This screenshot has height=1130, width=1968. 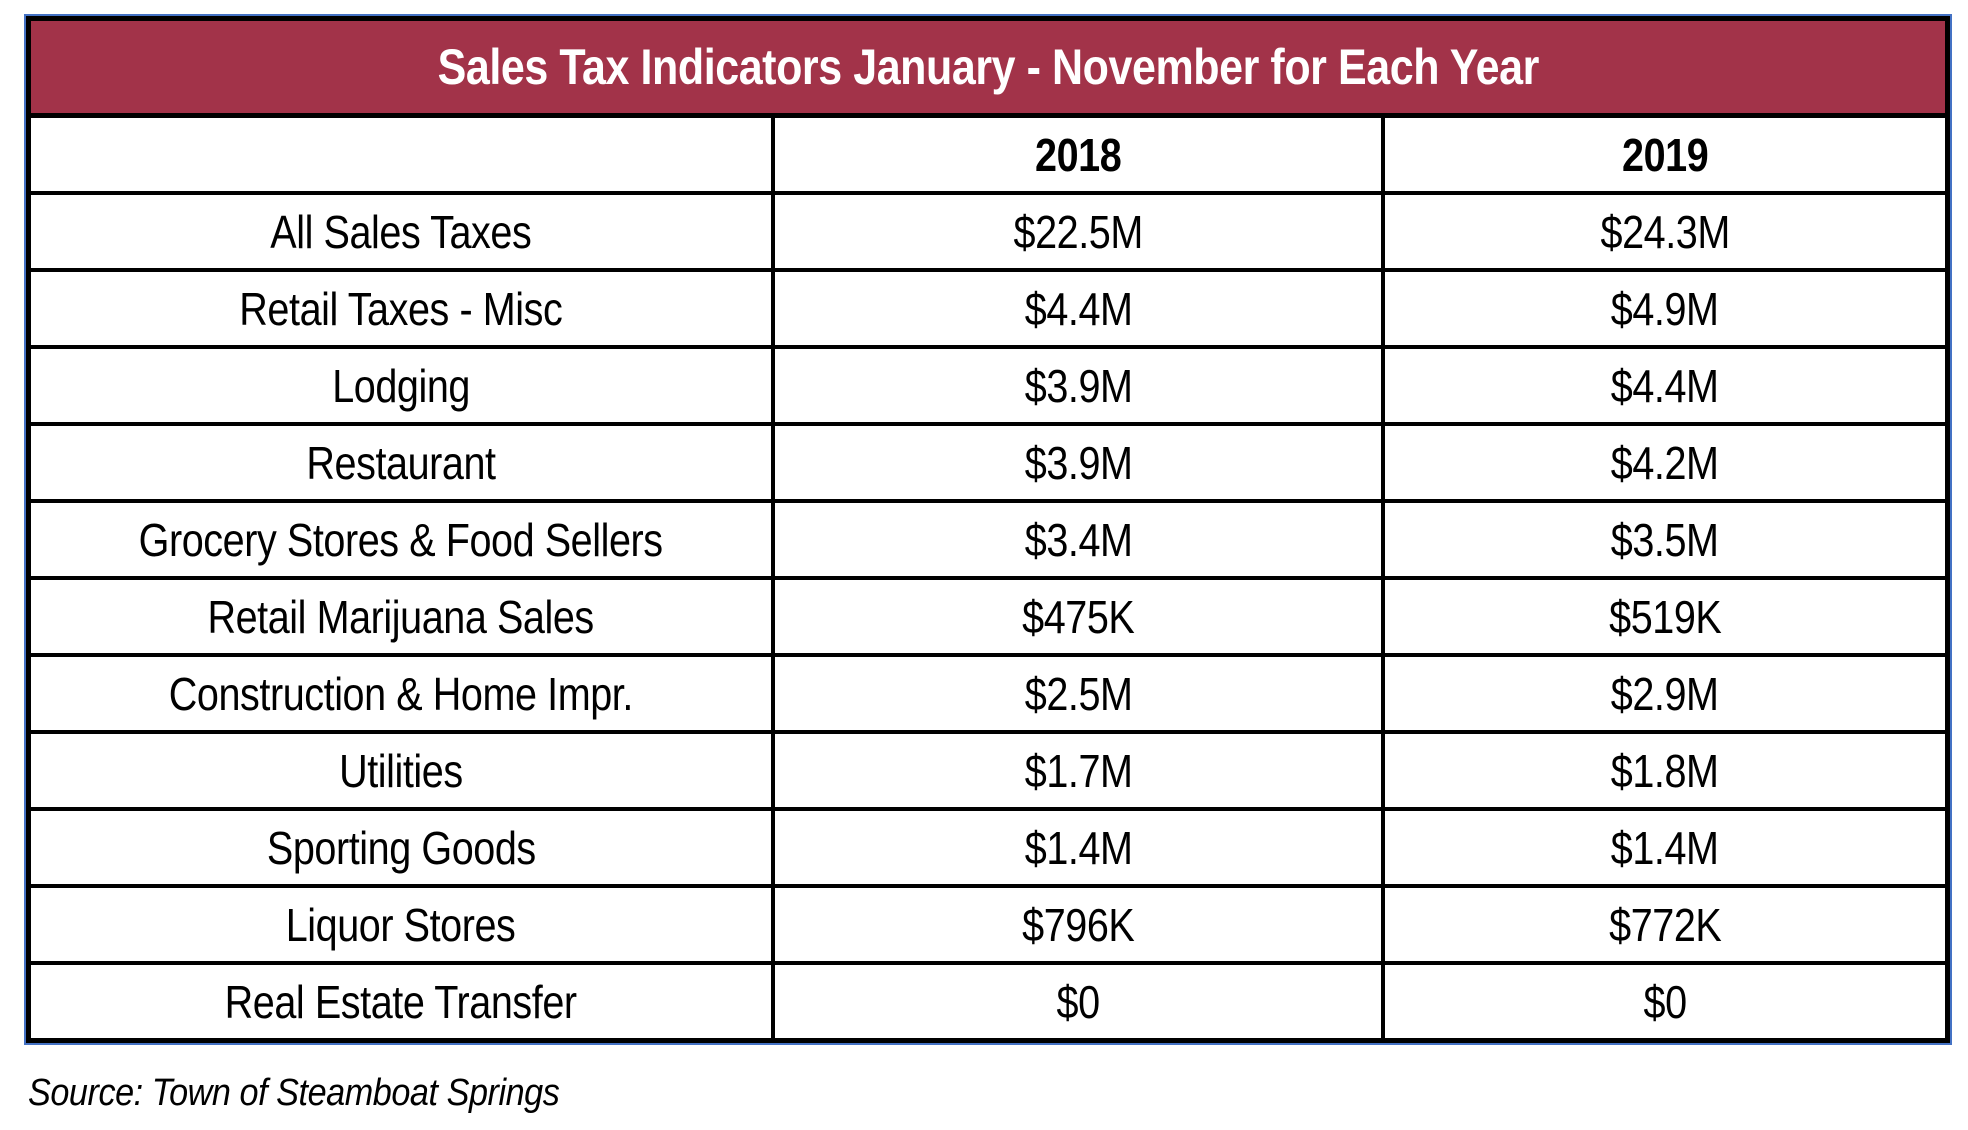 I want to click on row-label-cell: Real Estate Transfer, so click(x=401, y=1002).